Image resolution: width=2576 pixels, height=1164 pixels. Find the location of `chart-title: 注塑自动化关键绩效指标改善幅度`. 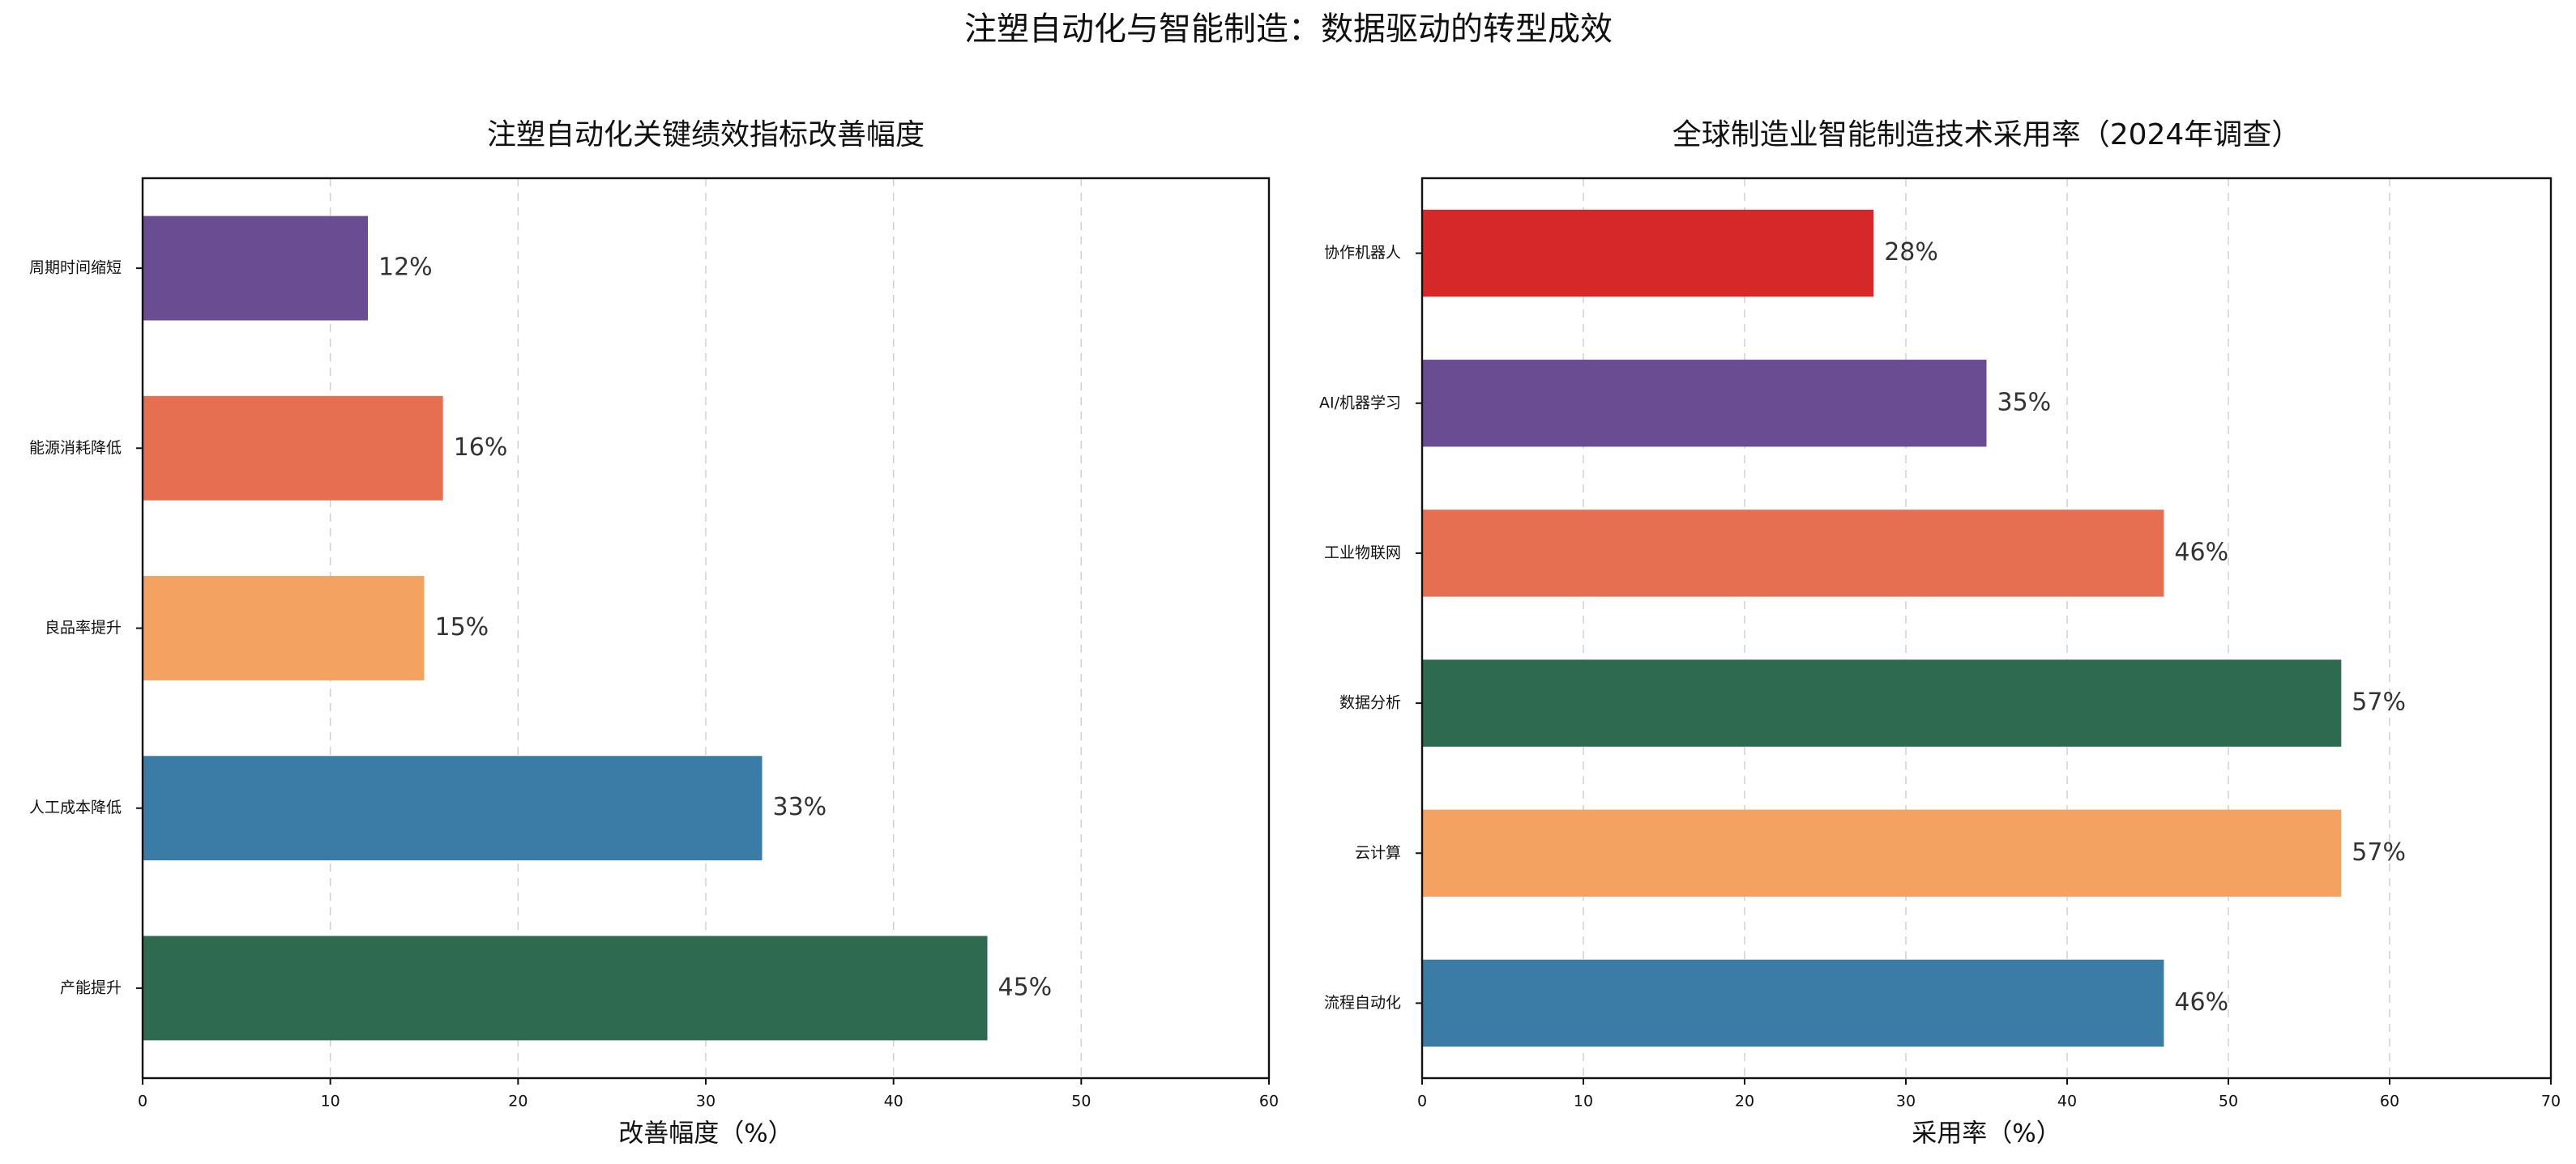

chart-title: 注塑自动化关键绩效指标改善幅度 is located at coordinates (706, 134).